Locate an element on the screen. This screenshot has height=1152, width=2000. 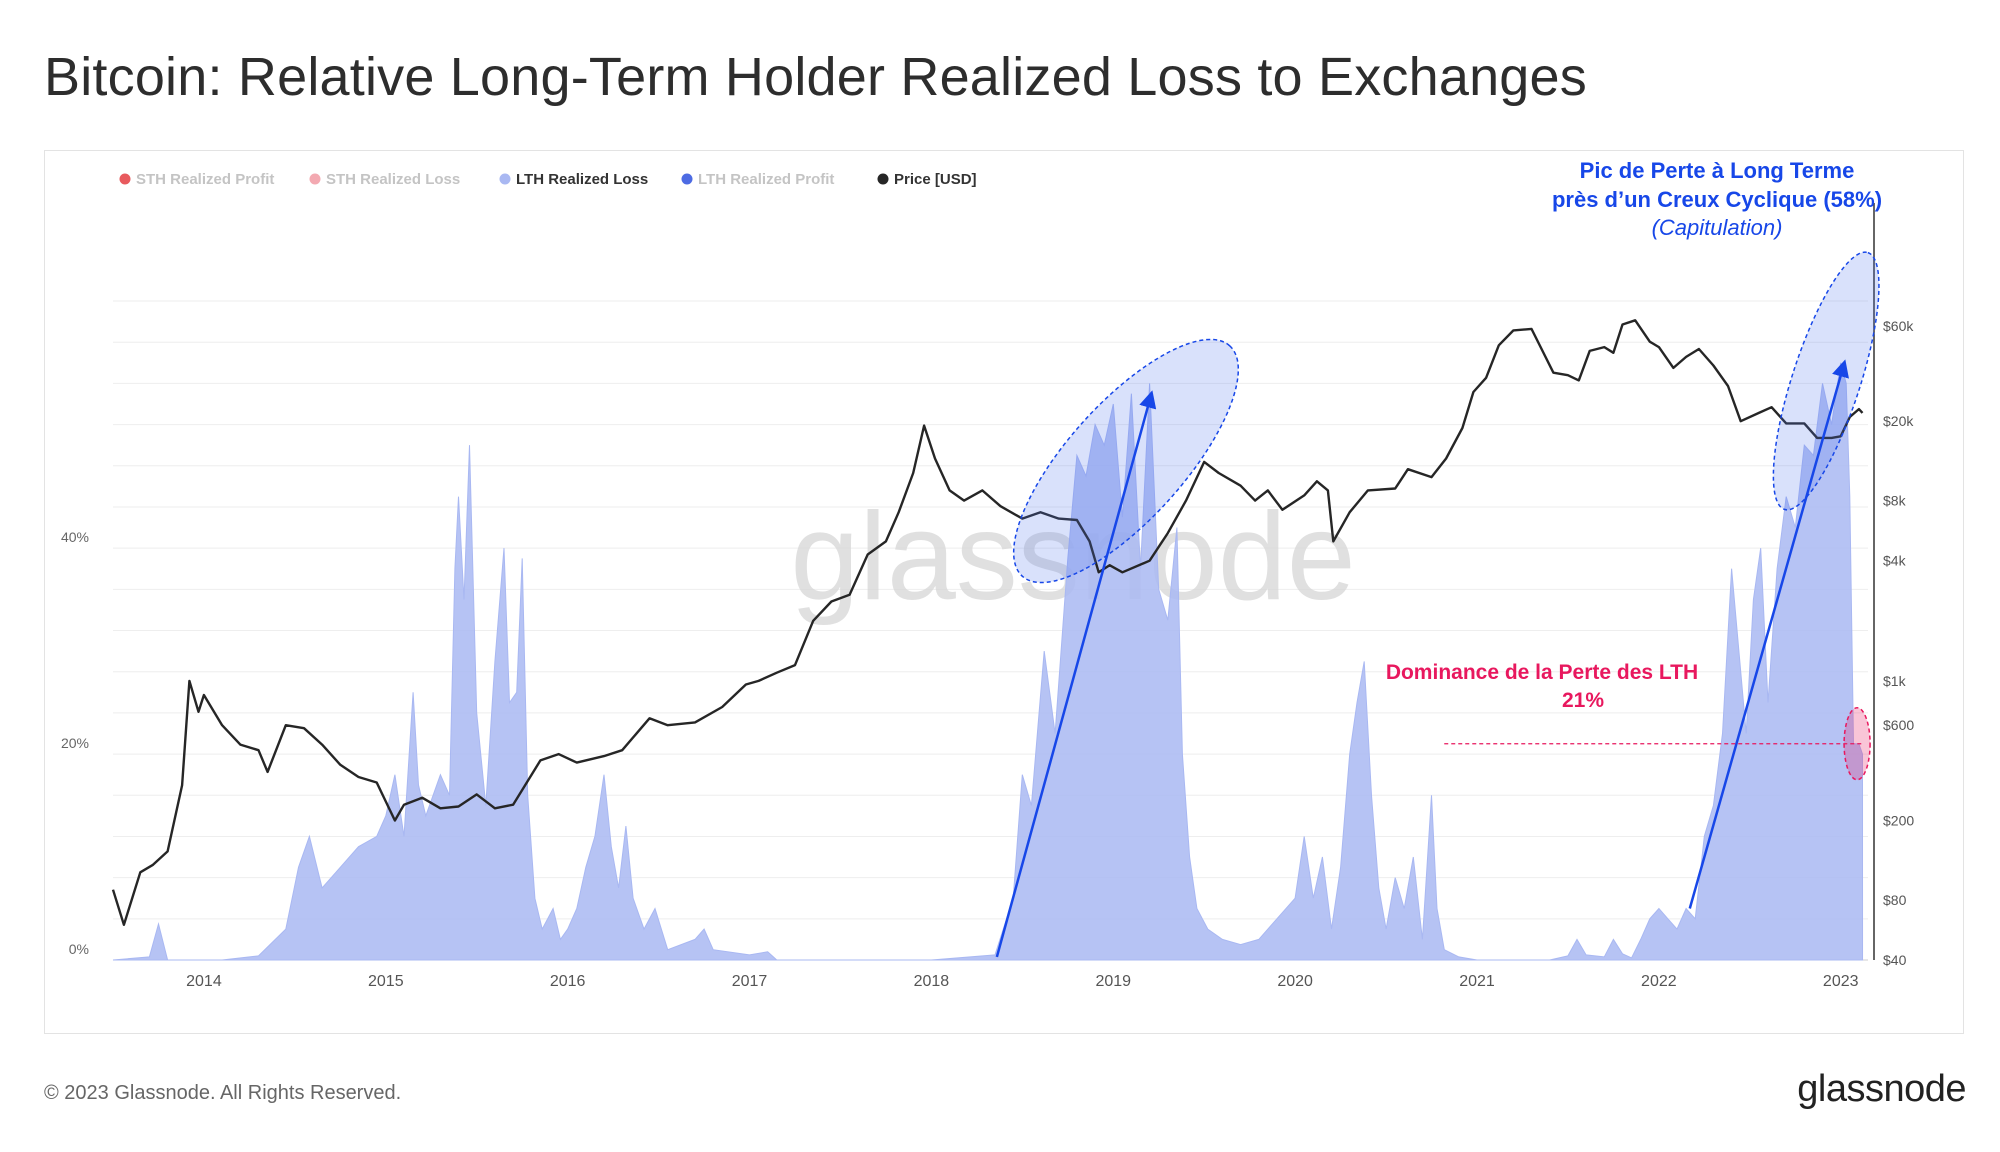
legend-label: Price [USD] is located at coordinates (935, 179).